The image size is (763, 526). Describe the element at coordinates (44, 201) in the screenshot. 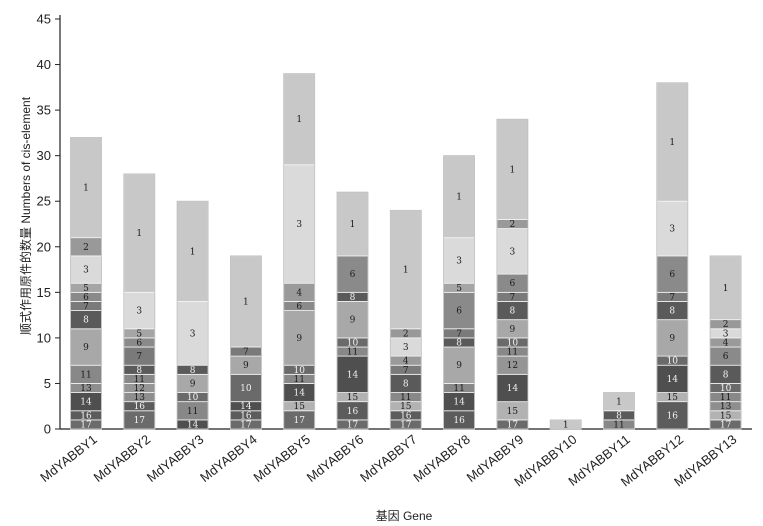

I see `y-tick-label: 25` at that location.